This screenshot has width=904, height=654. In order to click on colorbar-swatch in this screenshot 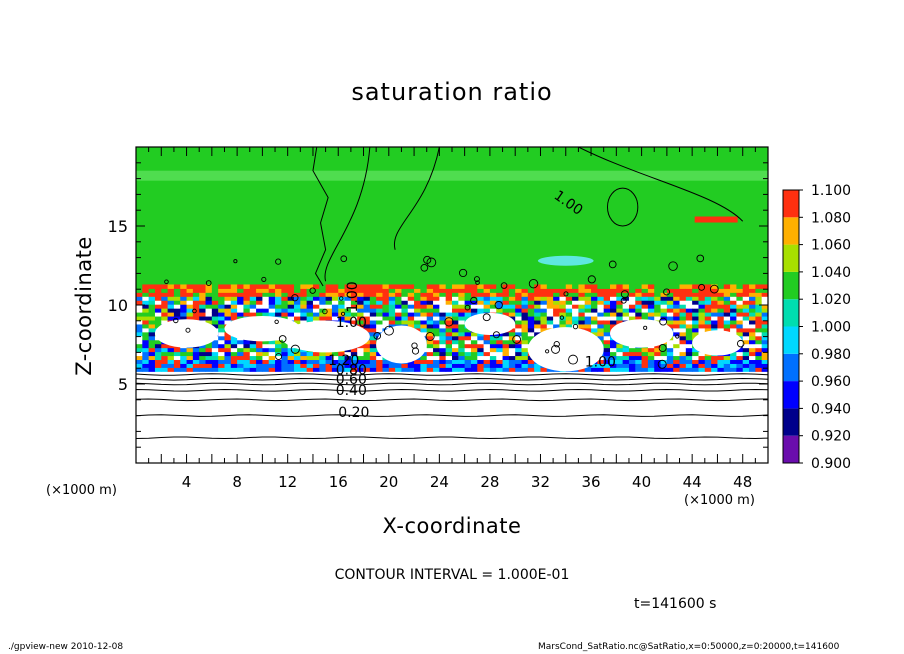, I will do `click(791, 449)`.